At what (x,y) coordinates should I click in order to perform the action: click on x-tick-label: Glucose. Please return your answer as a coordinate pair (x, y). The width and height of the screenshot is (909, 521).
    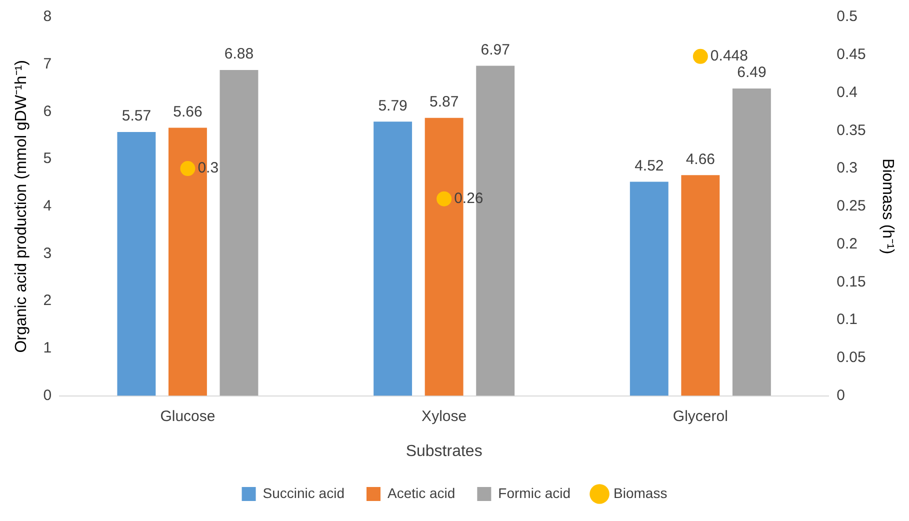
    Looking at the image, I should click on (188, 416).